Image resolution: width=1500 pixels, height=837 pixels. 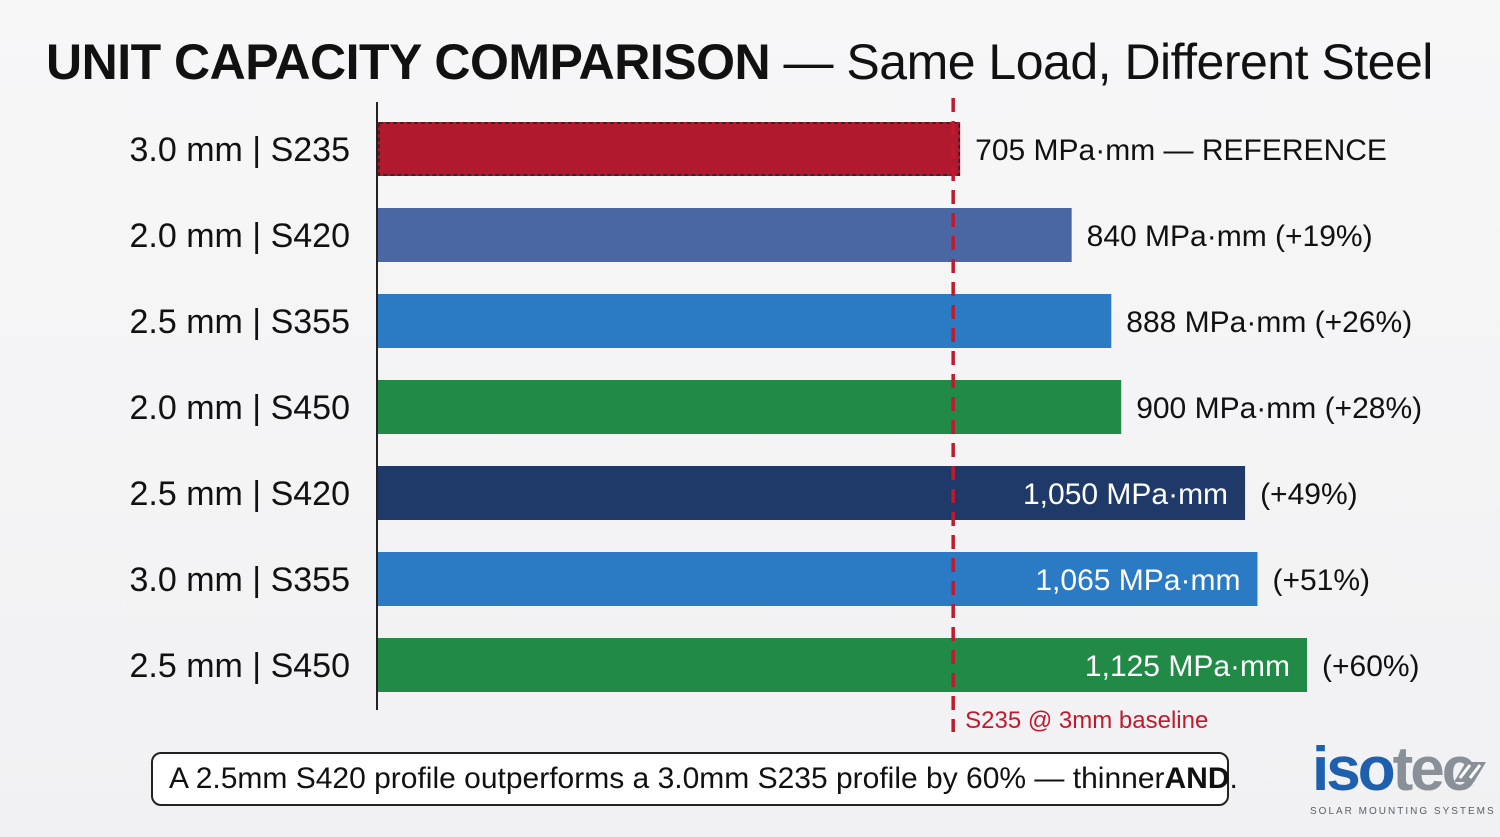 I want to click on value-label-3: 888 MPa·mm (+26%), so click(x=1269, y=322).